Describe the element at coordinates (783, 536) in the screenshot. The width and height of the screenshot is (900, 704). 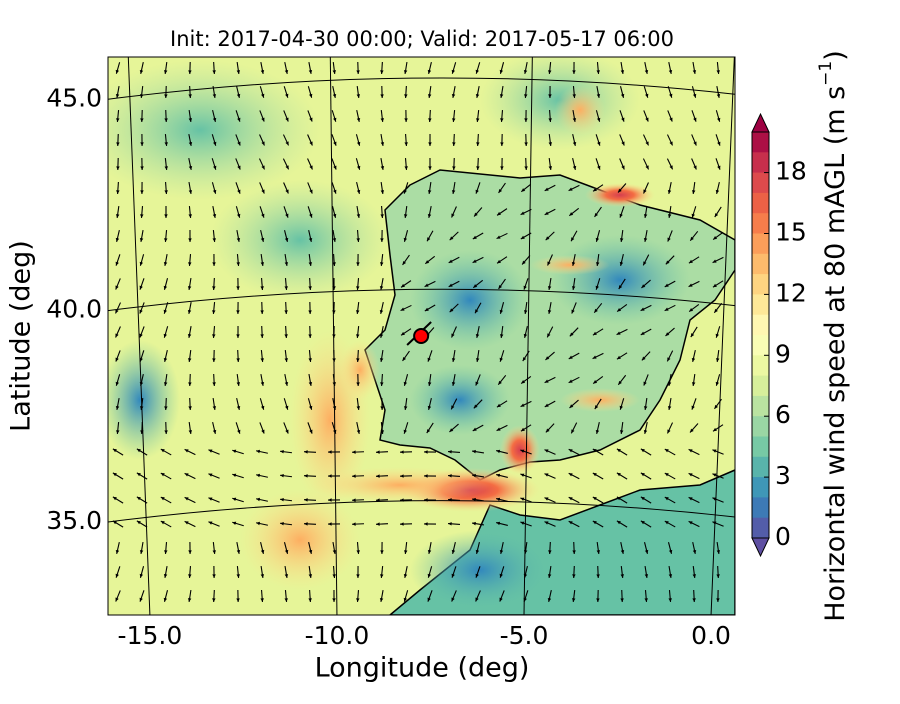
I see `colorbar-tick-label: 0` at that location.